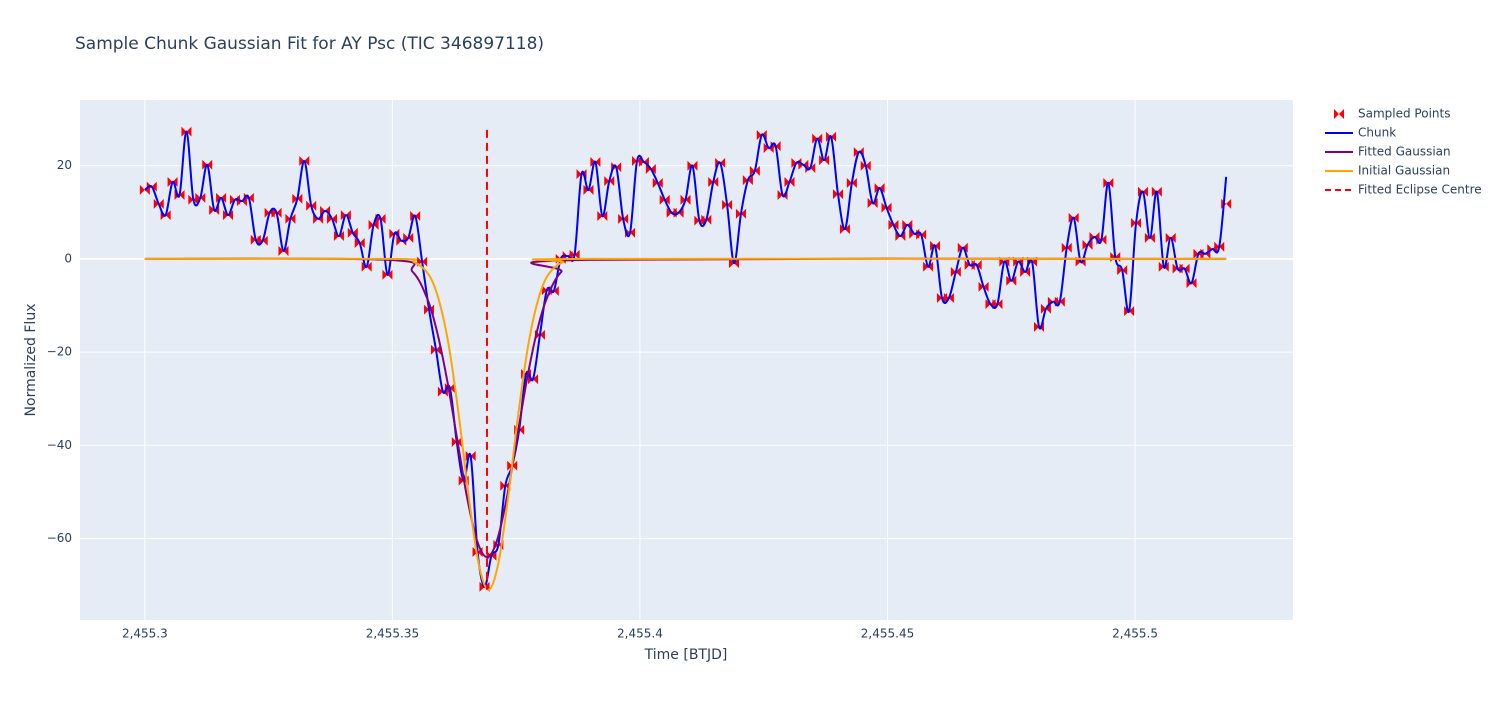  I want to click on y-tick-label: −60, so click(59, 538).